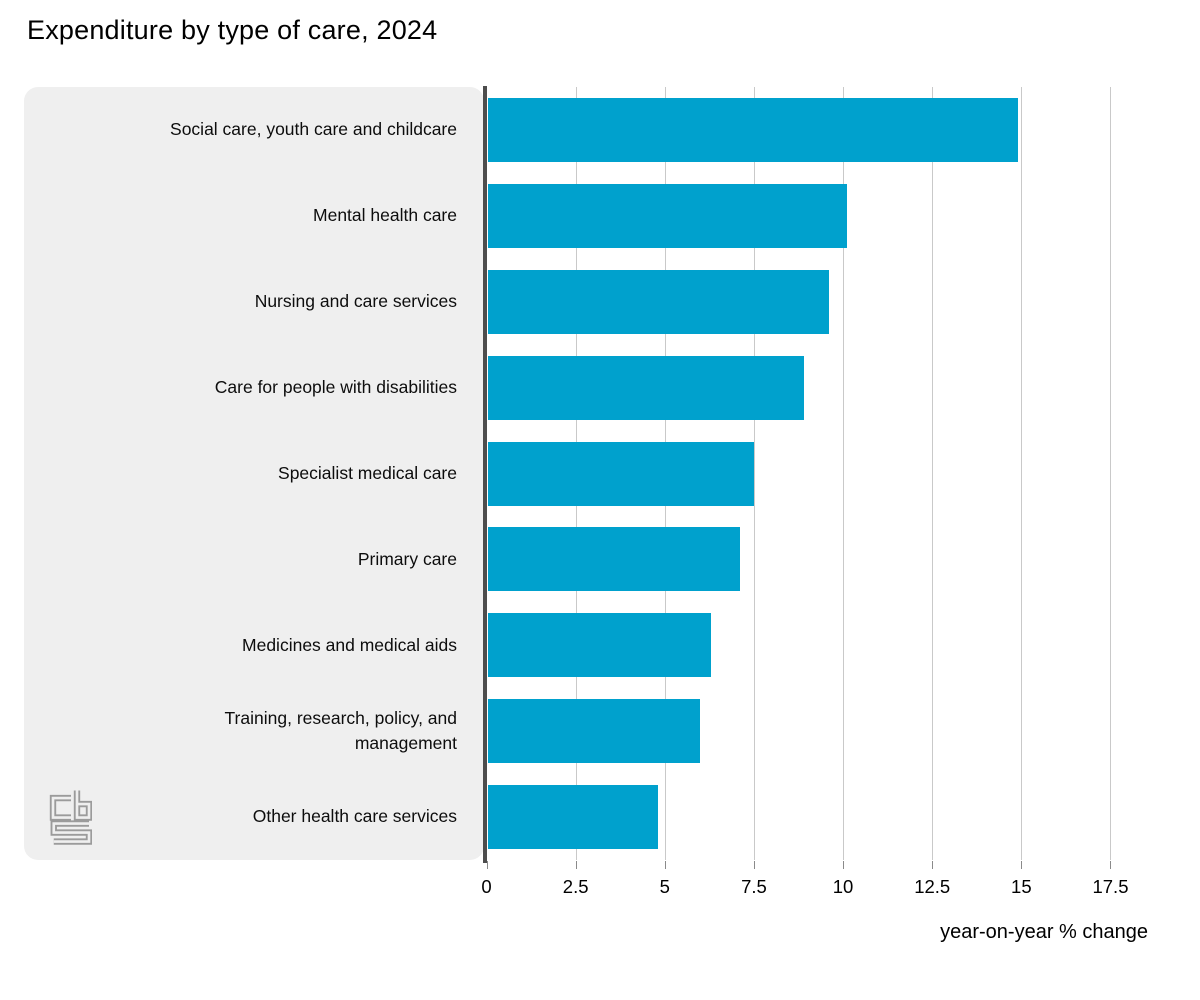 The height and width of the screenshot is (1000, 1200). I want to click on category-label: Medicines and medical aids, so click(254, 645).